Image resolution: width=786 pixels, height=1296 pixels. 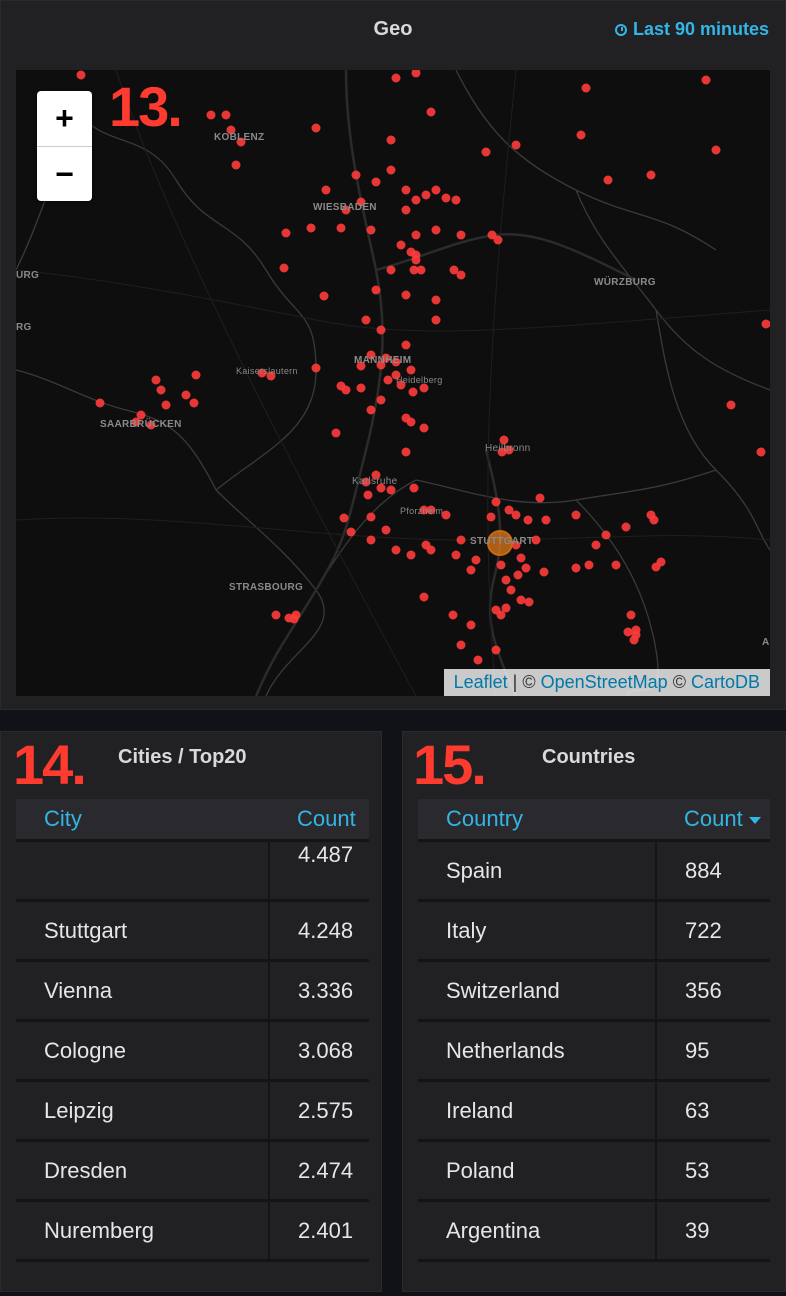 I want to click on table-row: Stuttgart 4.248, so click(x=192, y=931).